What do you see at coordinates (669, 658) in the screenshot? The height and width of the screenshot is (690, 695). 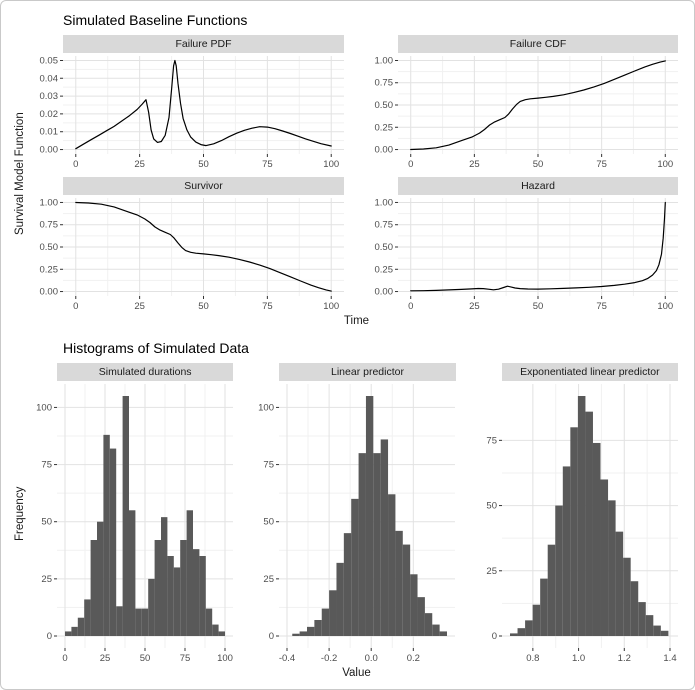 I see `x-tick-label: 1.4` at bounding box center [669, 658].